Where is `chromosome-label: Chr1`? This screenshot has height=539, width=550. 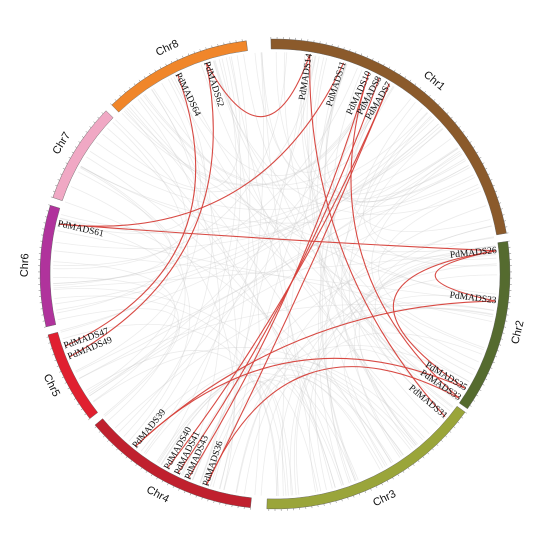 chromosome-label: Chr1 is located at coordinates (434, 81).